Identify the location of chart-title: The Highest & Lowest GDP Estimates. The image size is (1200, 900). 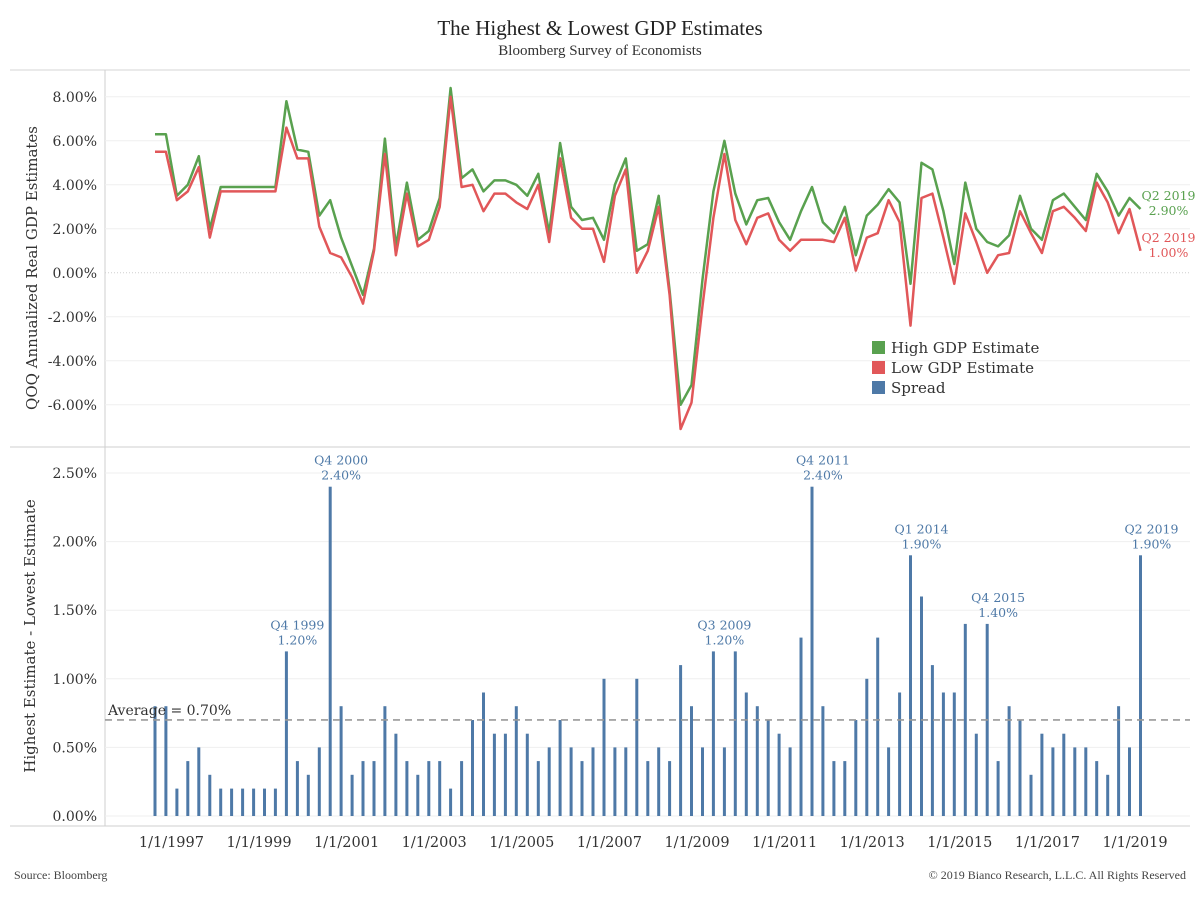
(600, 28).